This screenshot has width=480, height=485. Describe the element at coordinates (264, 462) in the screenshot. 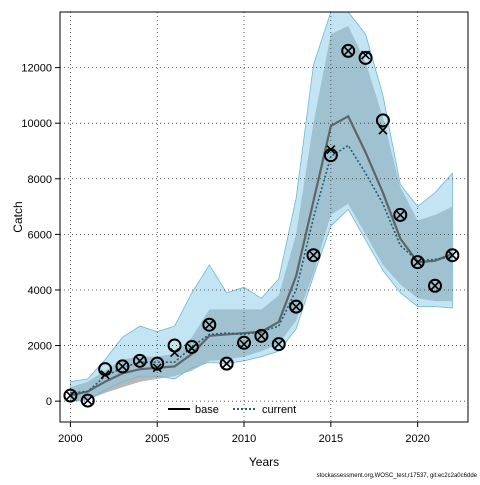

I see `x-axis-title: Years` at that location.